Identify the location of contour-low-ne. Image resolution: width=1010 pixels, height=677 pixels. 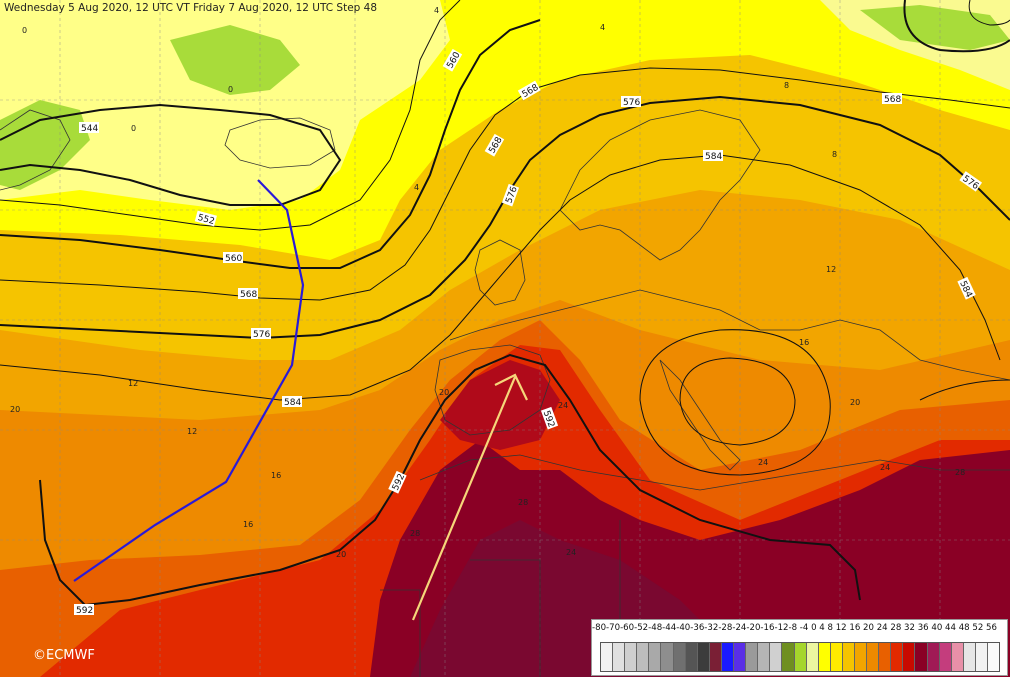
(956, 26).